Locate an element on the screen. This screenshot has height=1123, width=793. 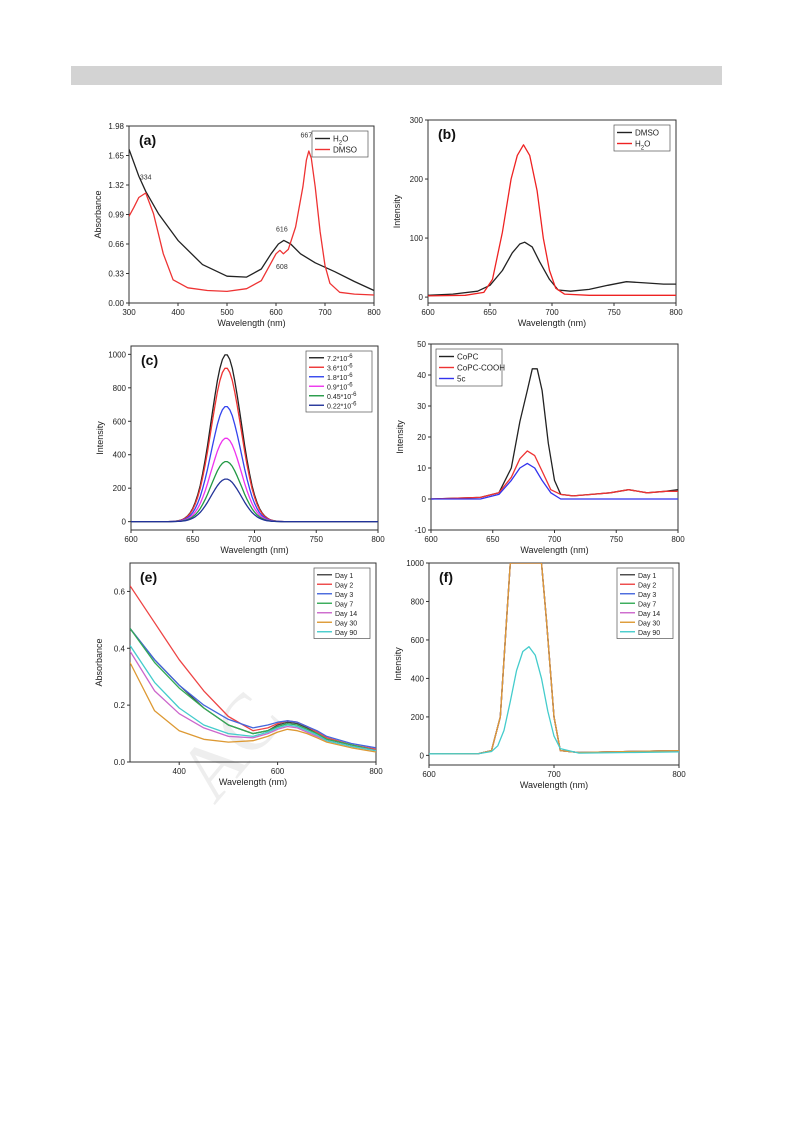
legend-entry: 1.8*10-6 is located at coordinates (340, 377).